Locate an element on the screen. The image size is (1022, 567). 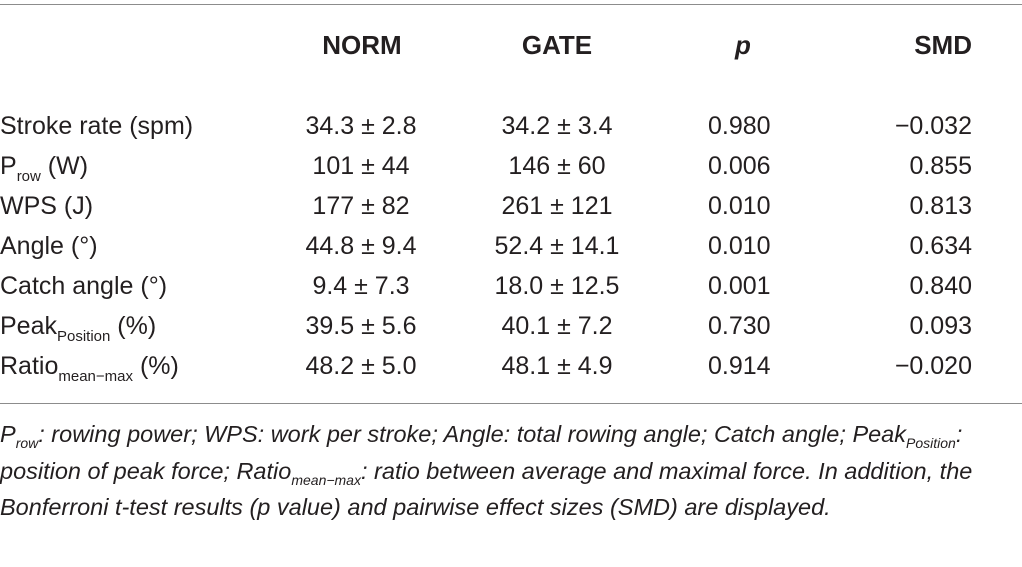
footnote-text: : position of peak force; is located at coordinates (481, 452).